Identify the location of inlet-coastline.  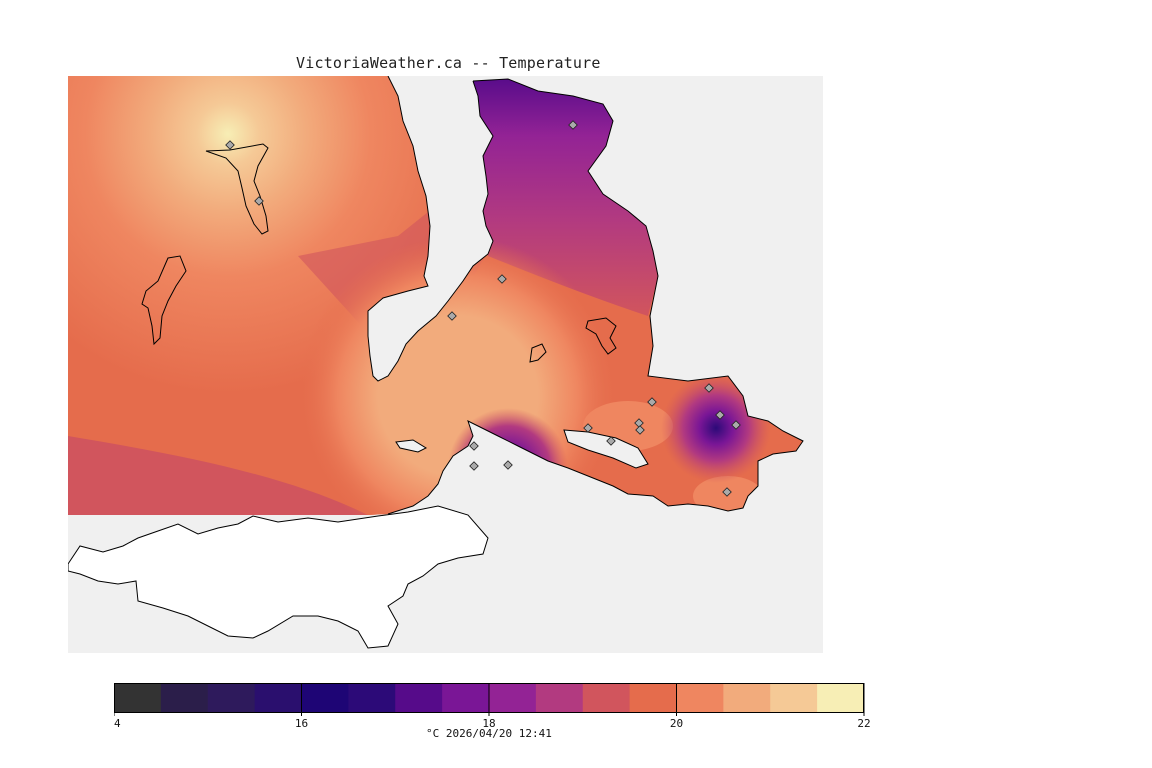
(430, 229).